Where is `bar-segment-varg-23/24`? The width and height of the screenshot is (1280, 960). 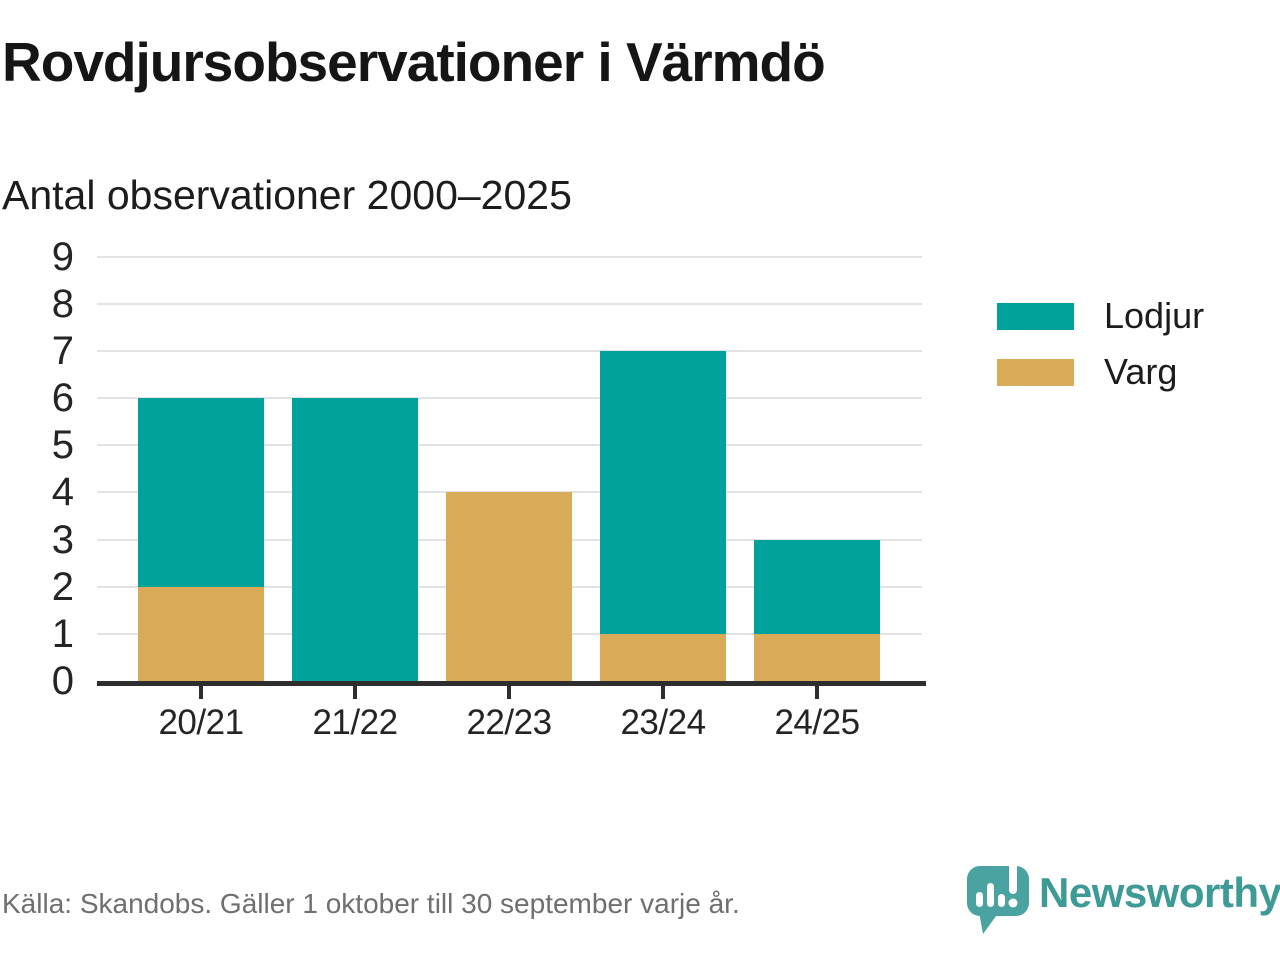 bar-segment-varg-23/24 is located at coordinates (663, 657).